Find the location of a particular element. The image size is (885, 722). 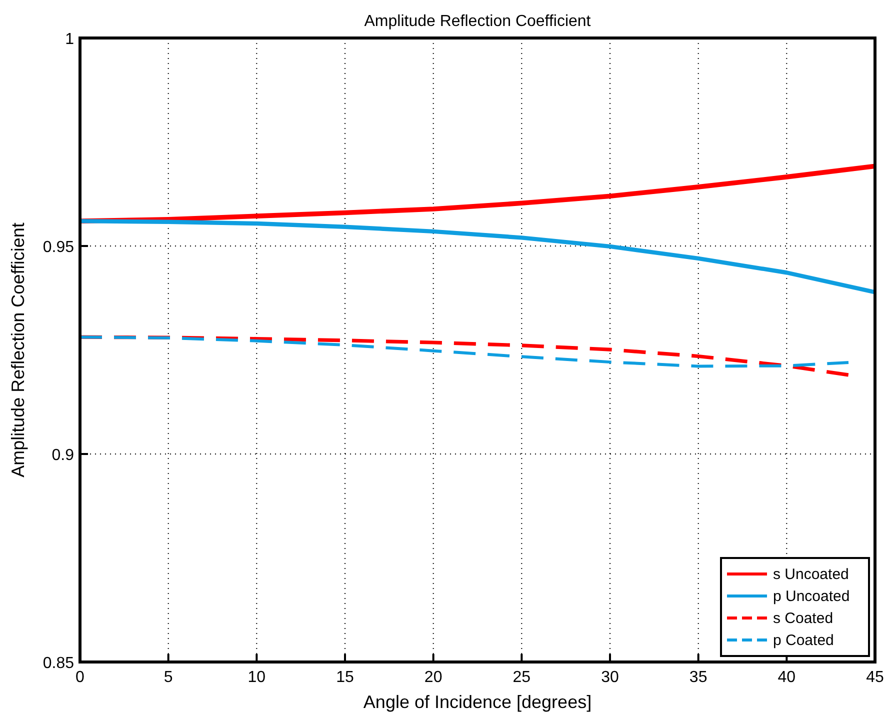

x-tick-label: 30 is located at coordinates (610, 677).